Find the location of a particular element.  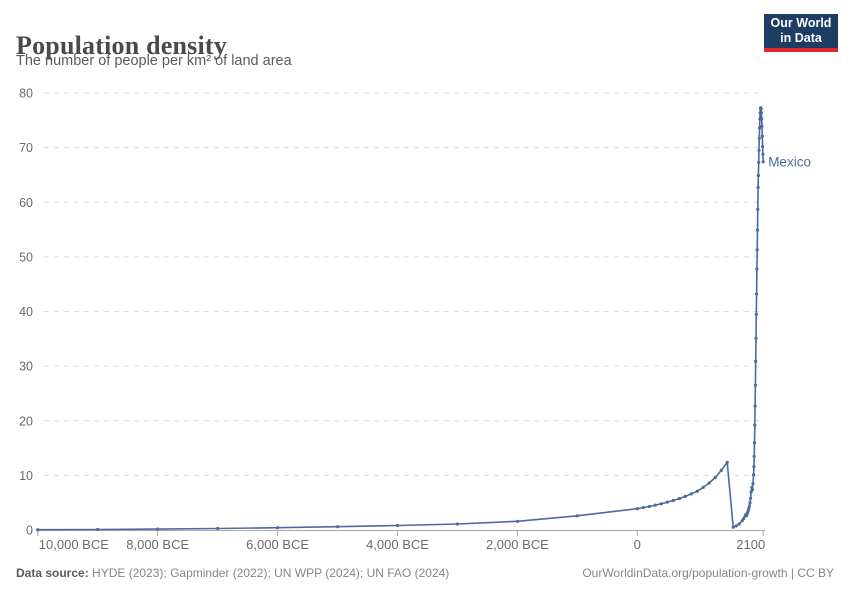

x-axis-tick-label: 8,000 BCE is located at coordinates (157, 544).